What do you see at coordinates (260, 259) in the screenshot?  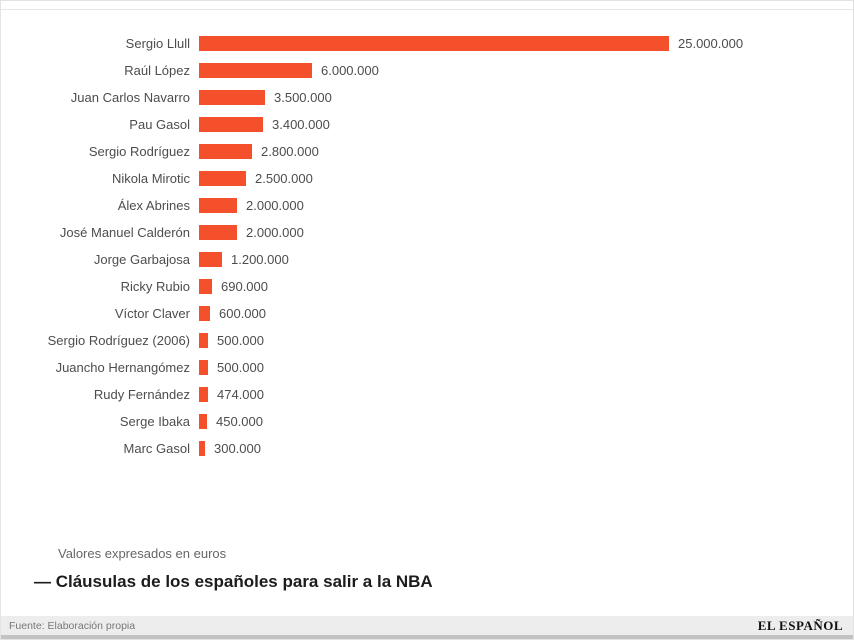 I see `value-label: 1.200.000` at bounding box center [260, 259].